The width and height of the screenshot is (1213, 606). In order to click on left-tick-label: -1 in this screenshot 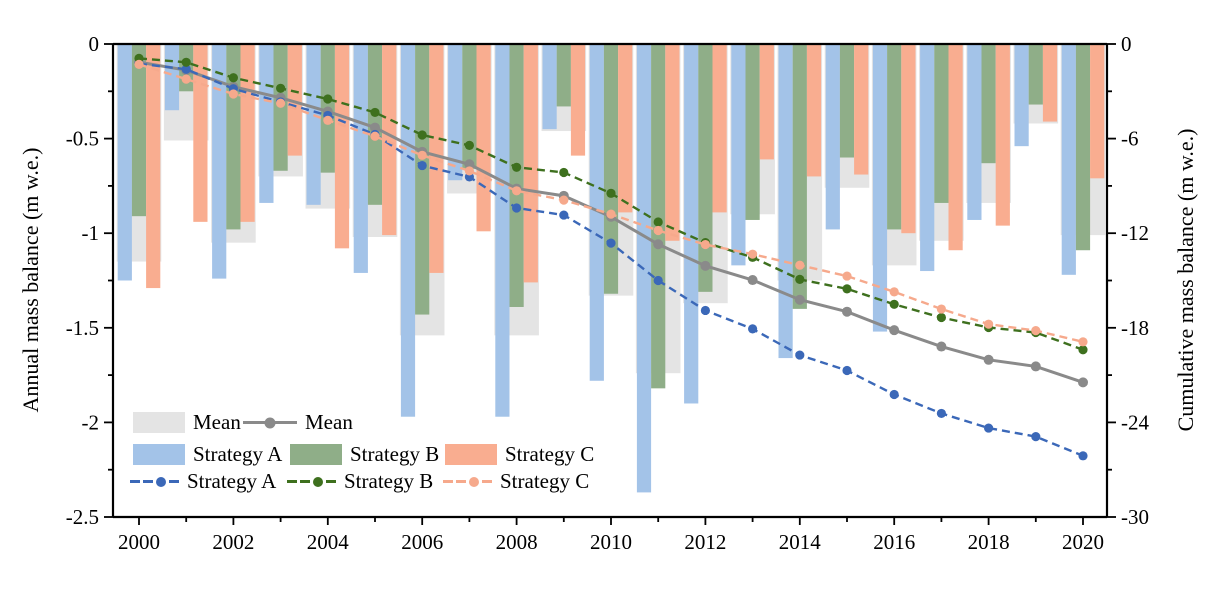, I will do `click(91, 233)`.